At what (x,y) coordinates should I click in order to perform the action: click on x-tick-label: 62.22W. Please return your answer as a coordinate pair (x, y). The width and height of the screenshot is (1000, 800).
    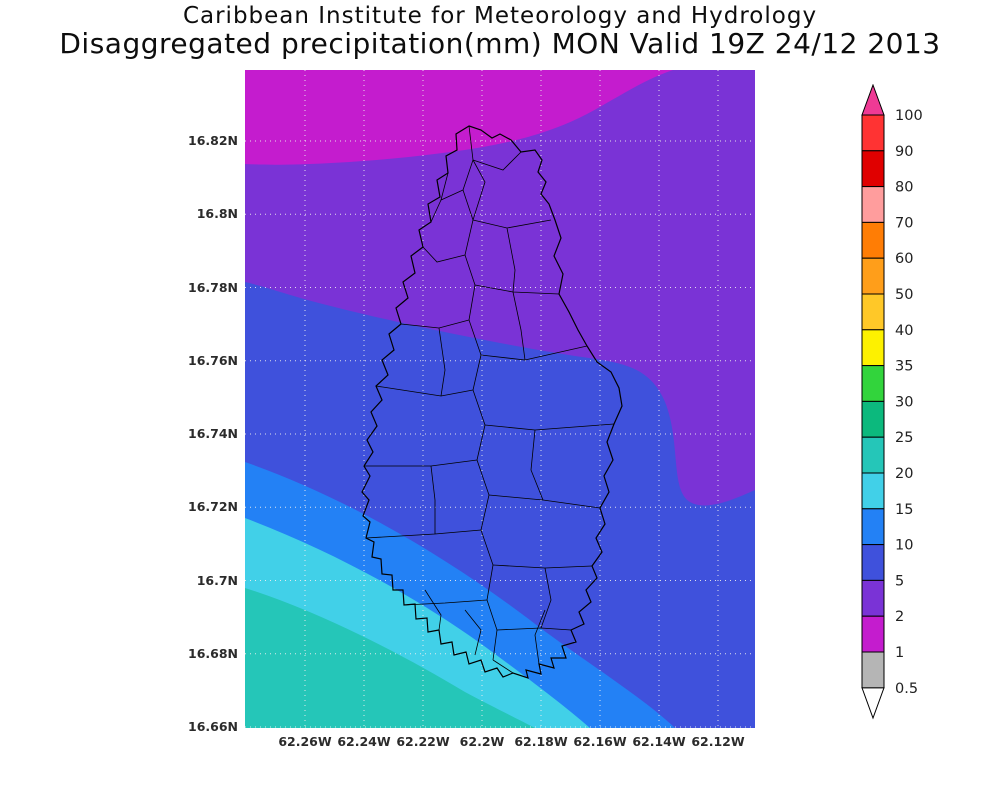
    Looking at the image, I should click on (423, 741).